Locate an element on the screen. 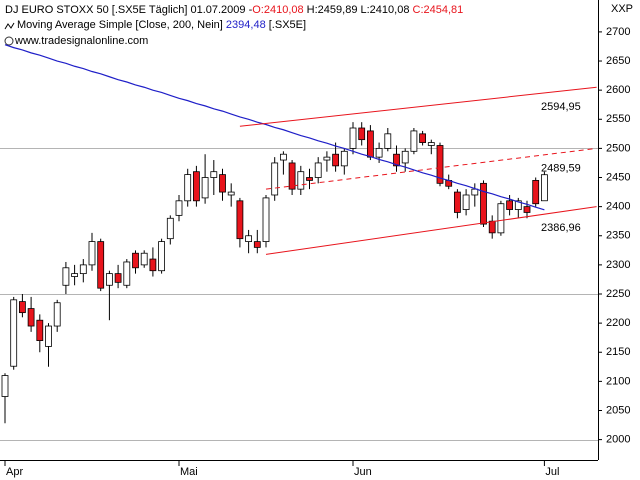 Image resolution: width=640 pixels, height=480 pixels. y-tick-label: 2600 is located at coordinates (618, 90).